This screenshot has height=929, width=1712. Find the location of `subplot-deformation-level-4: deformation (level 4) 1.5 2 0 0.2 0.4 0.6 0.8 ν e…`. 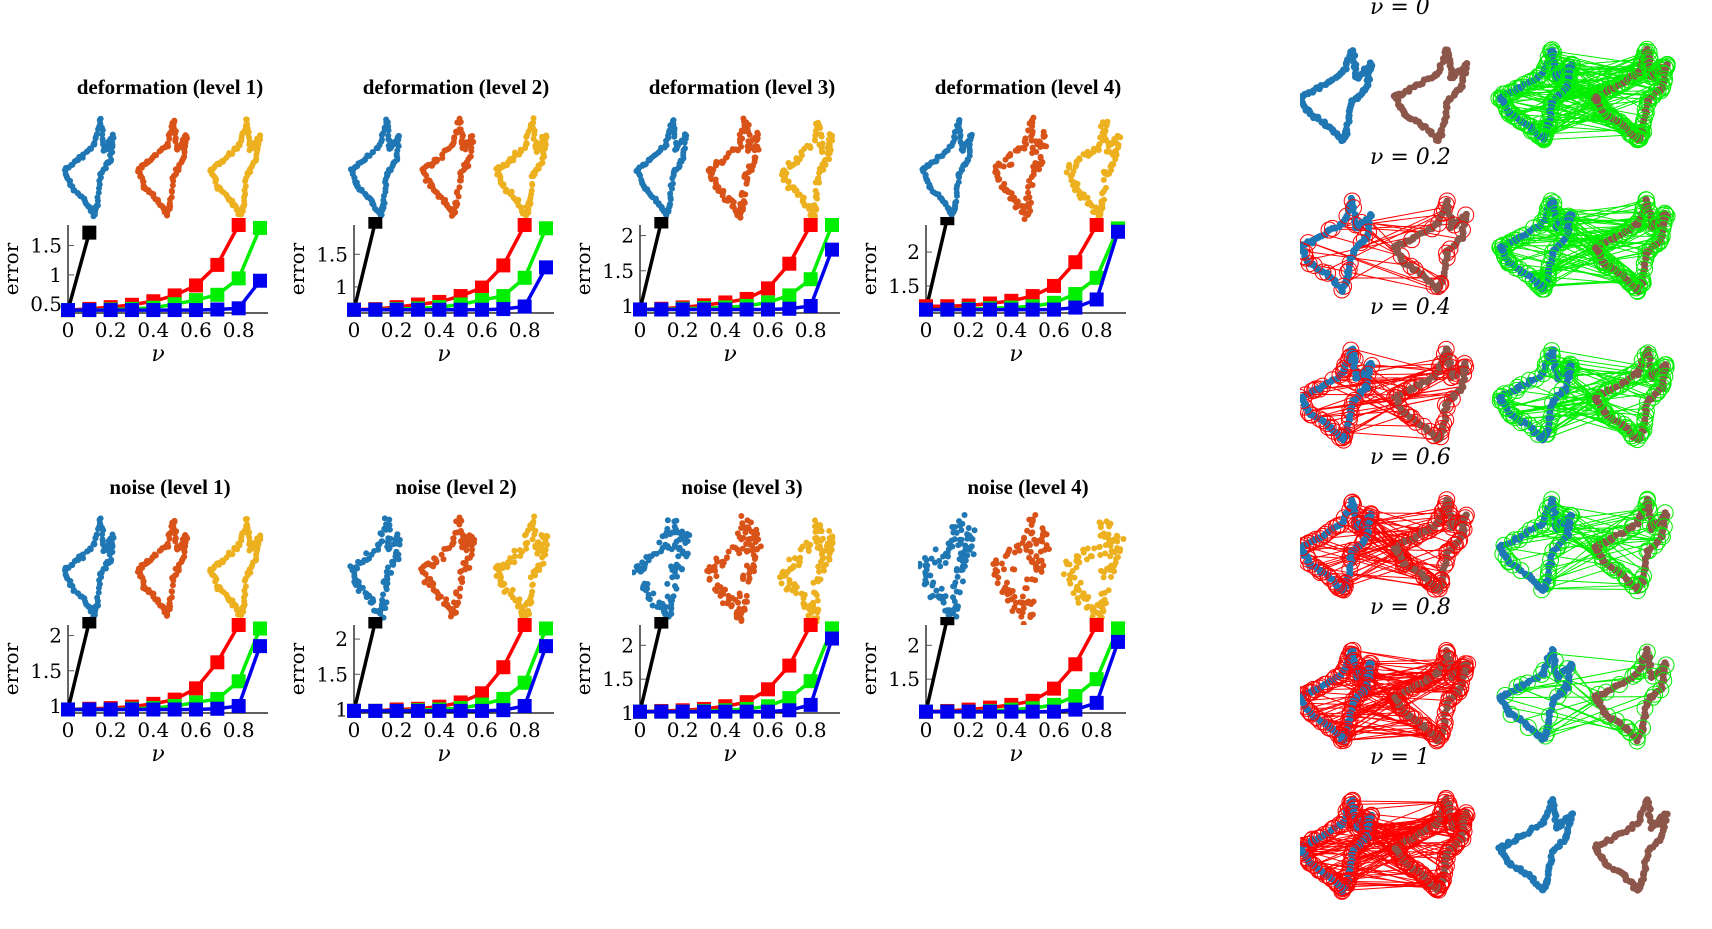

subplot-deformation-level-4: deformation (level 4) 1.5 2 0 0.2 0.4 0.6 0.8 ν e… is located at coordinates (997, 265).